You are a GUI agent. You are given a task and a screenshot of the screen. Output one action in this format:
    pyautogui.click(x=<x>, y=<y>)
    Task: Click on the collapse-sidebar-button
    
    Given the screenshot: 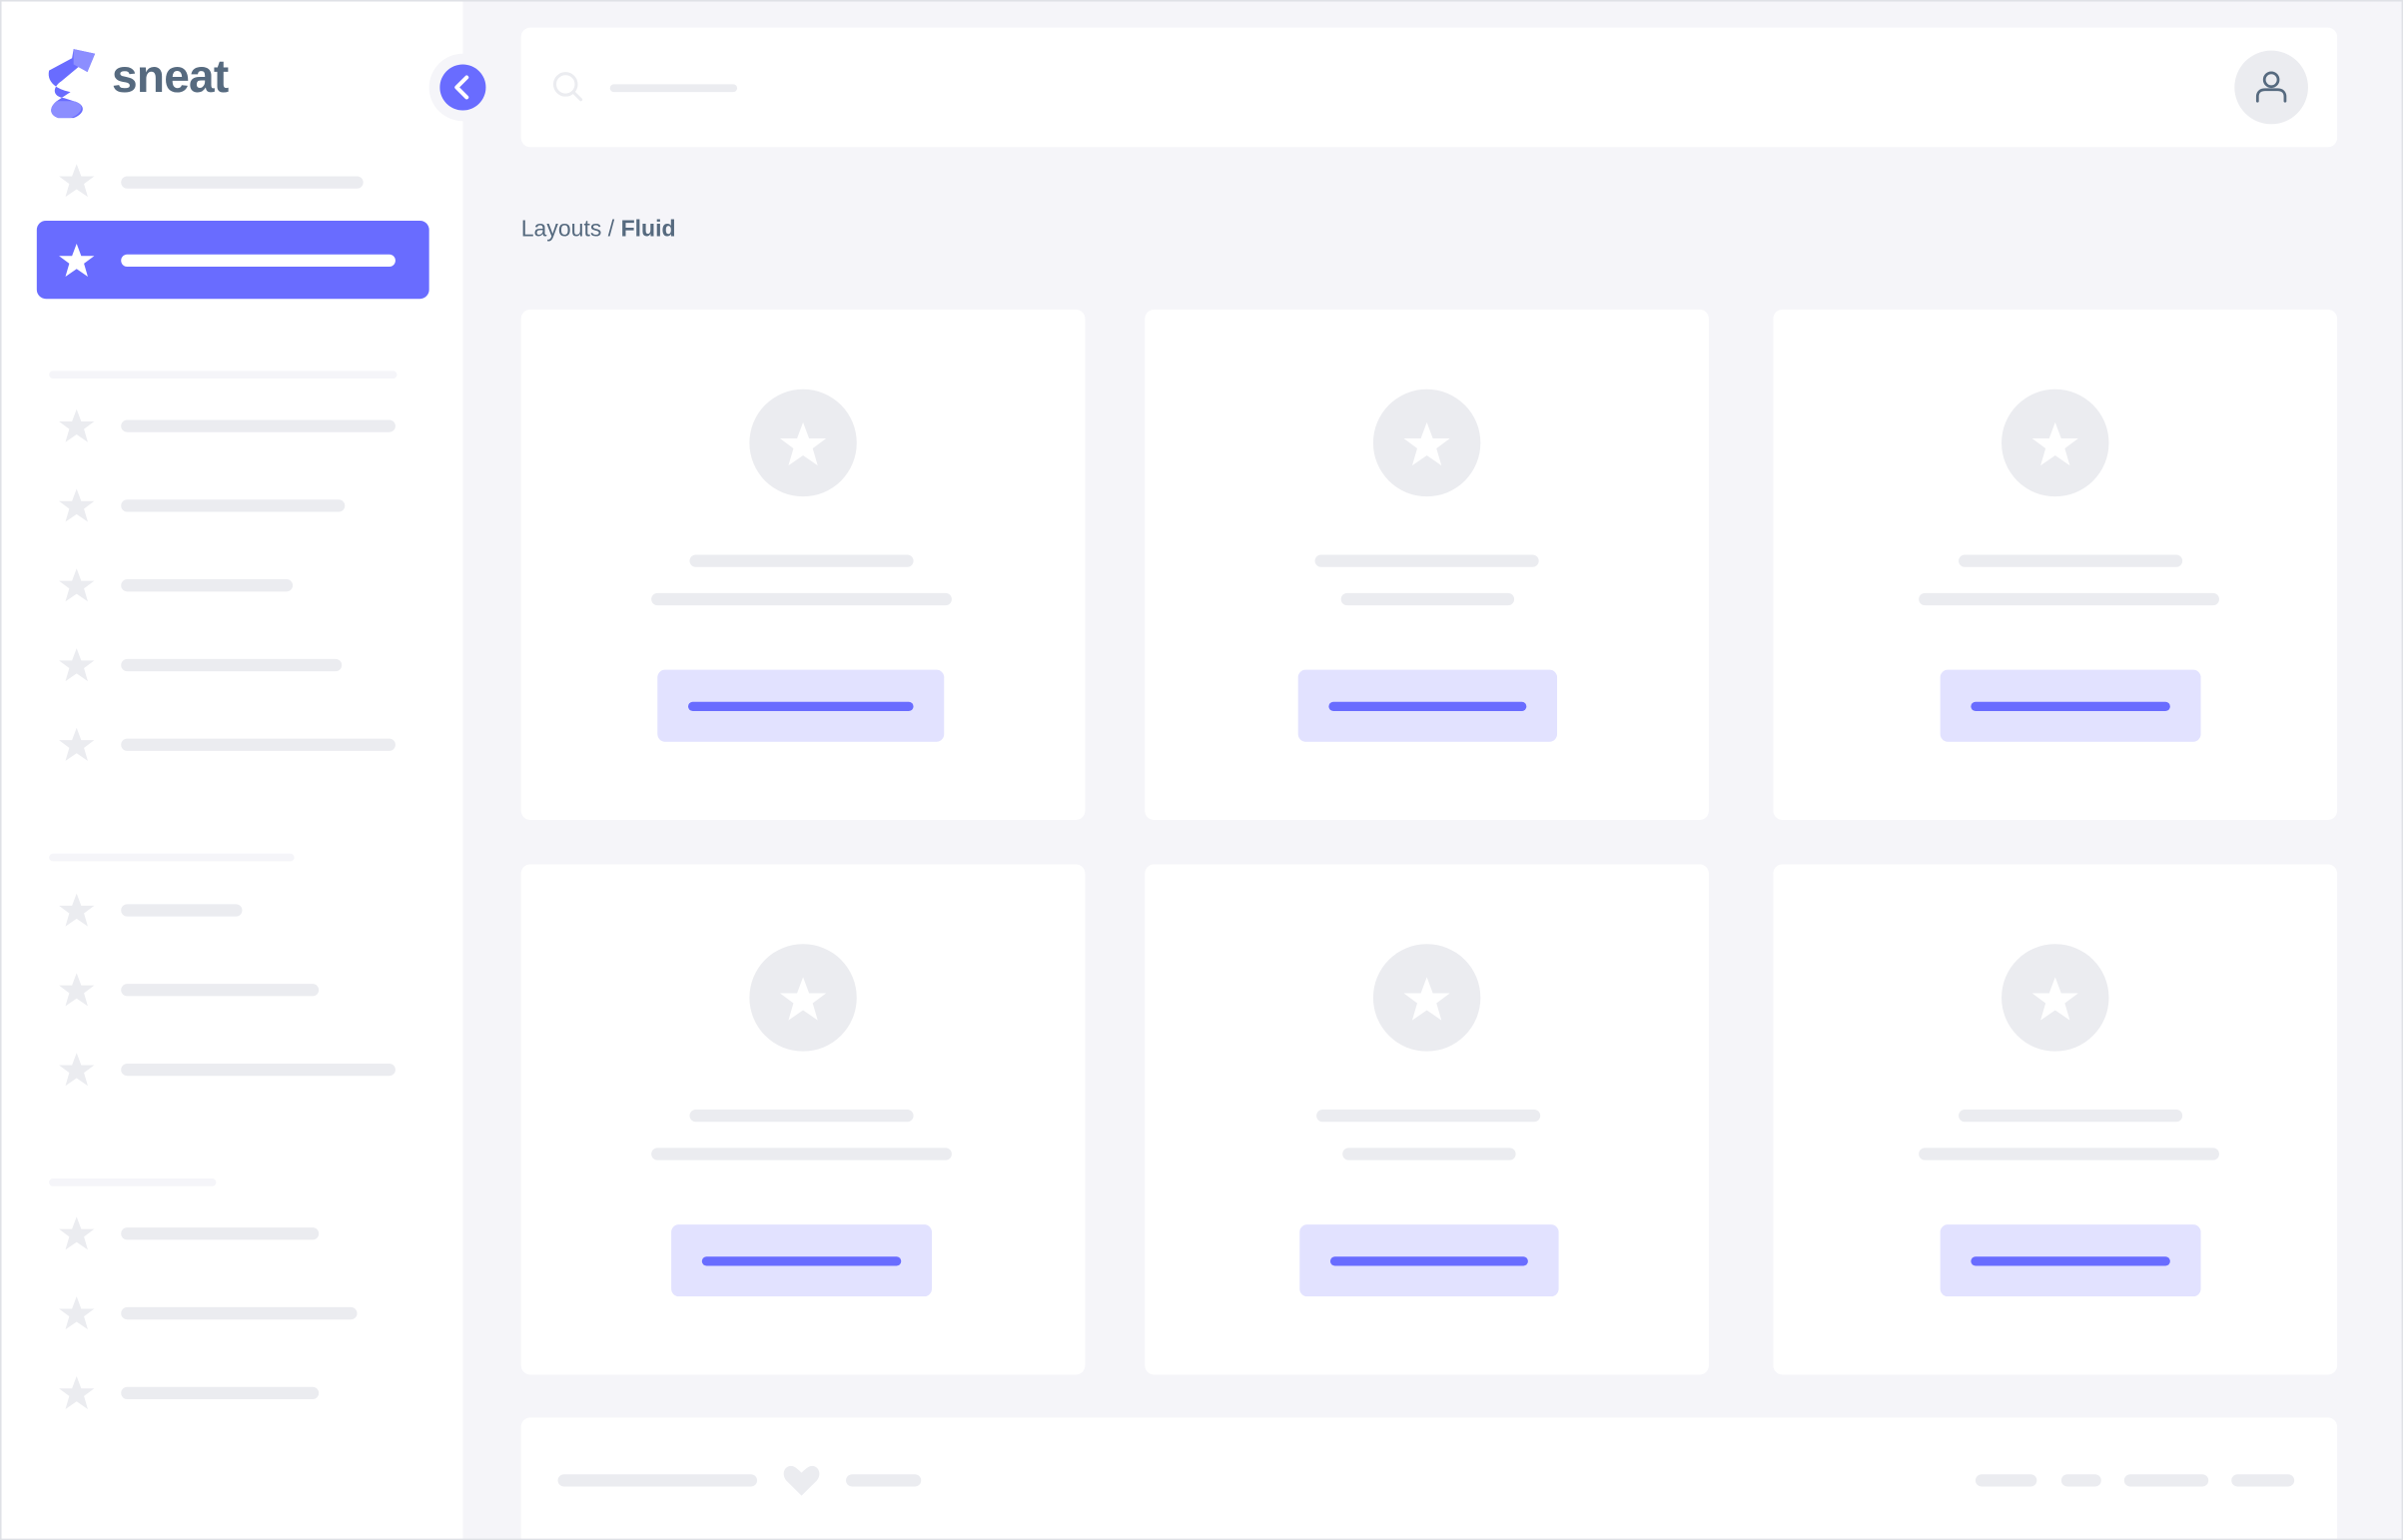 What is the action you would take?
    pyautogui.click(x=462, y=88)
    